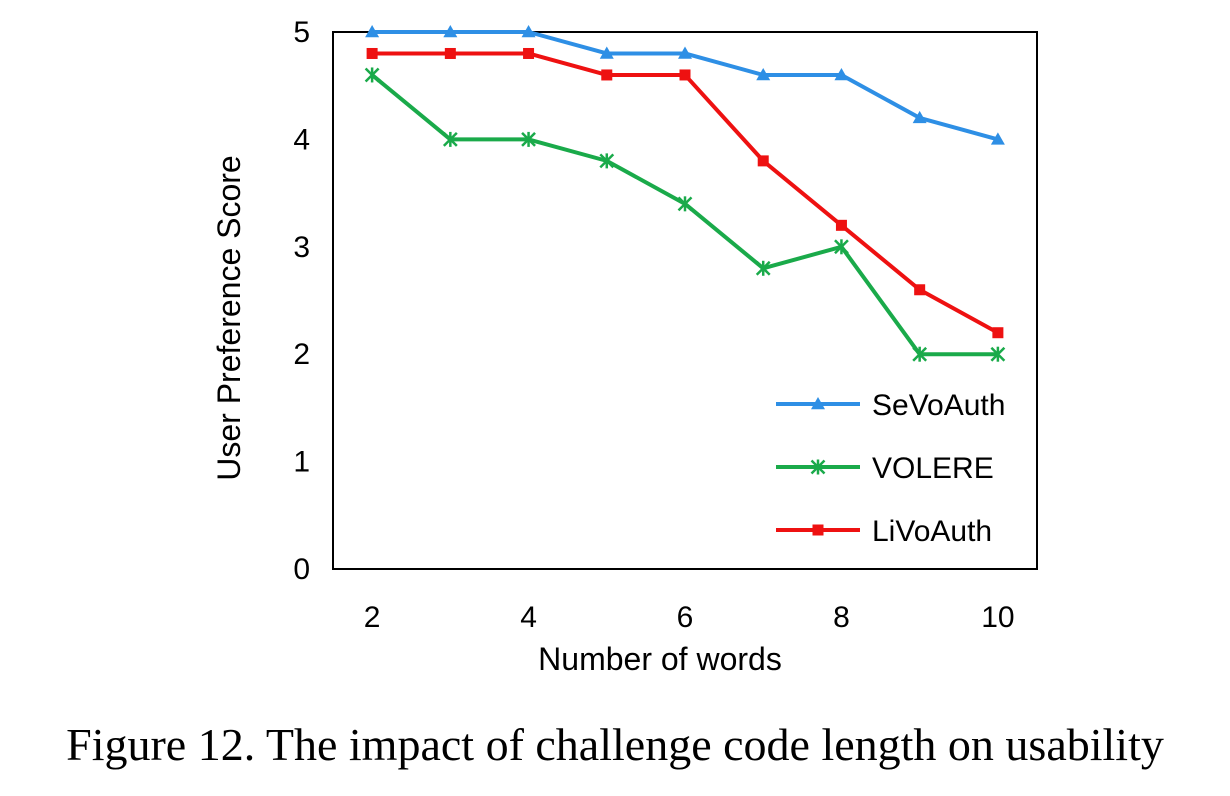 This screenshot has width=1230, height=796. I want to click on series-sevoauth, so click(685, 85).